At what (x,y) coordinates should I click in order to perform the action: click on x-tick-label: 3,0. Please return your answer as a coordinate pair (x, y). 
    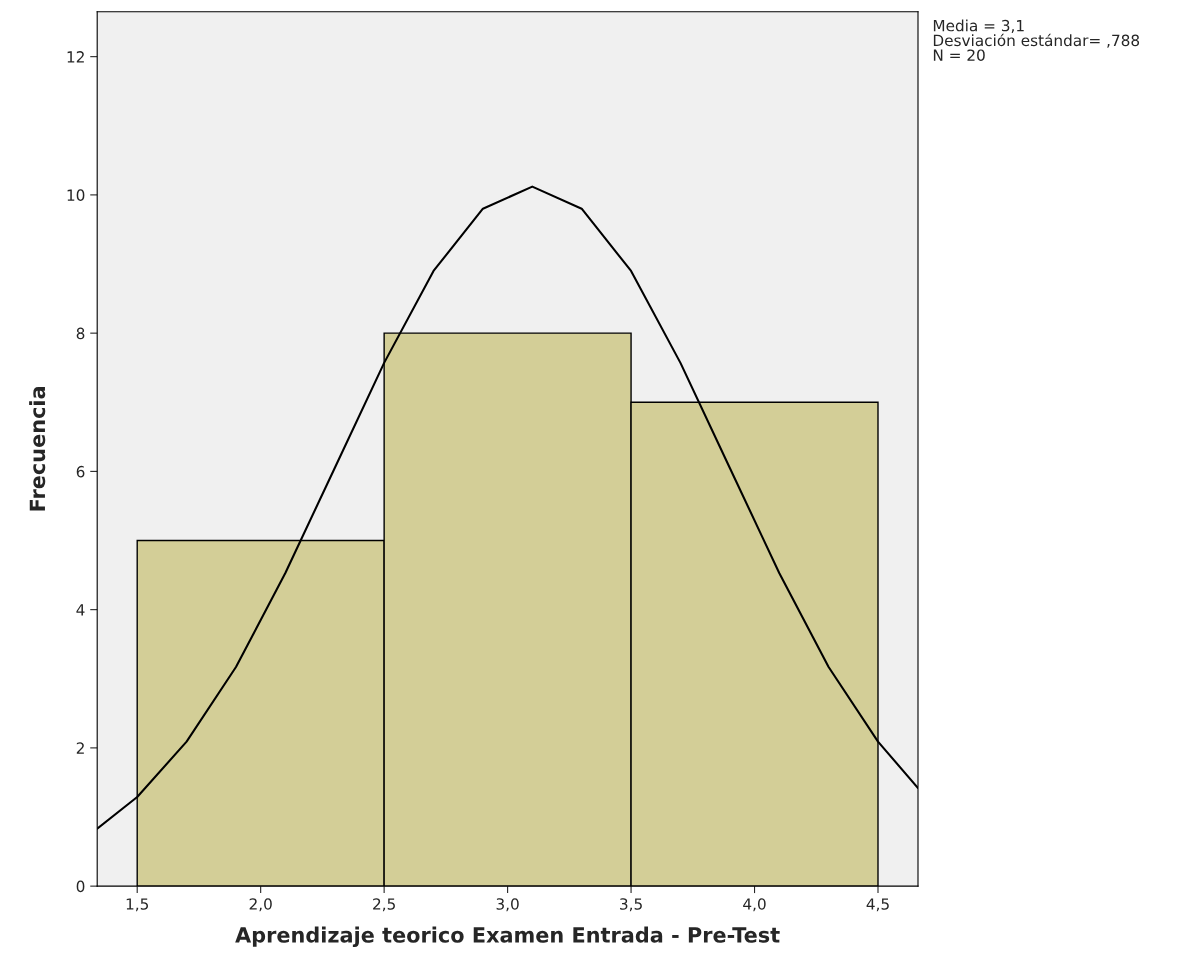
    Looking at the image, I should click on (507, 905).